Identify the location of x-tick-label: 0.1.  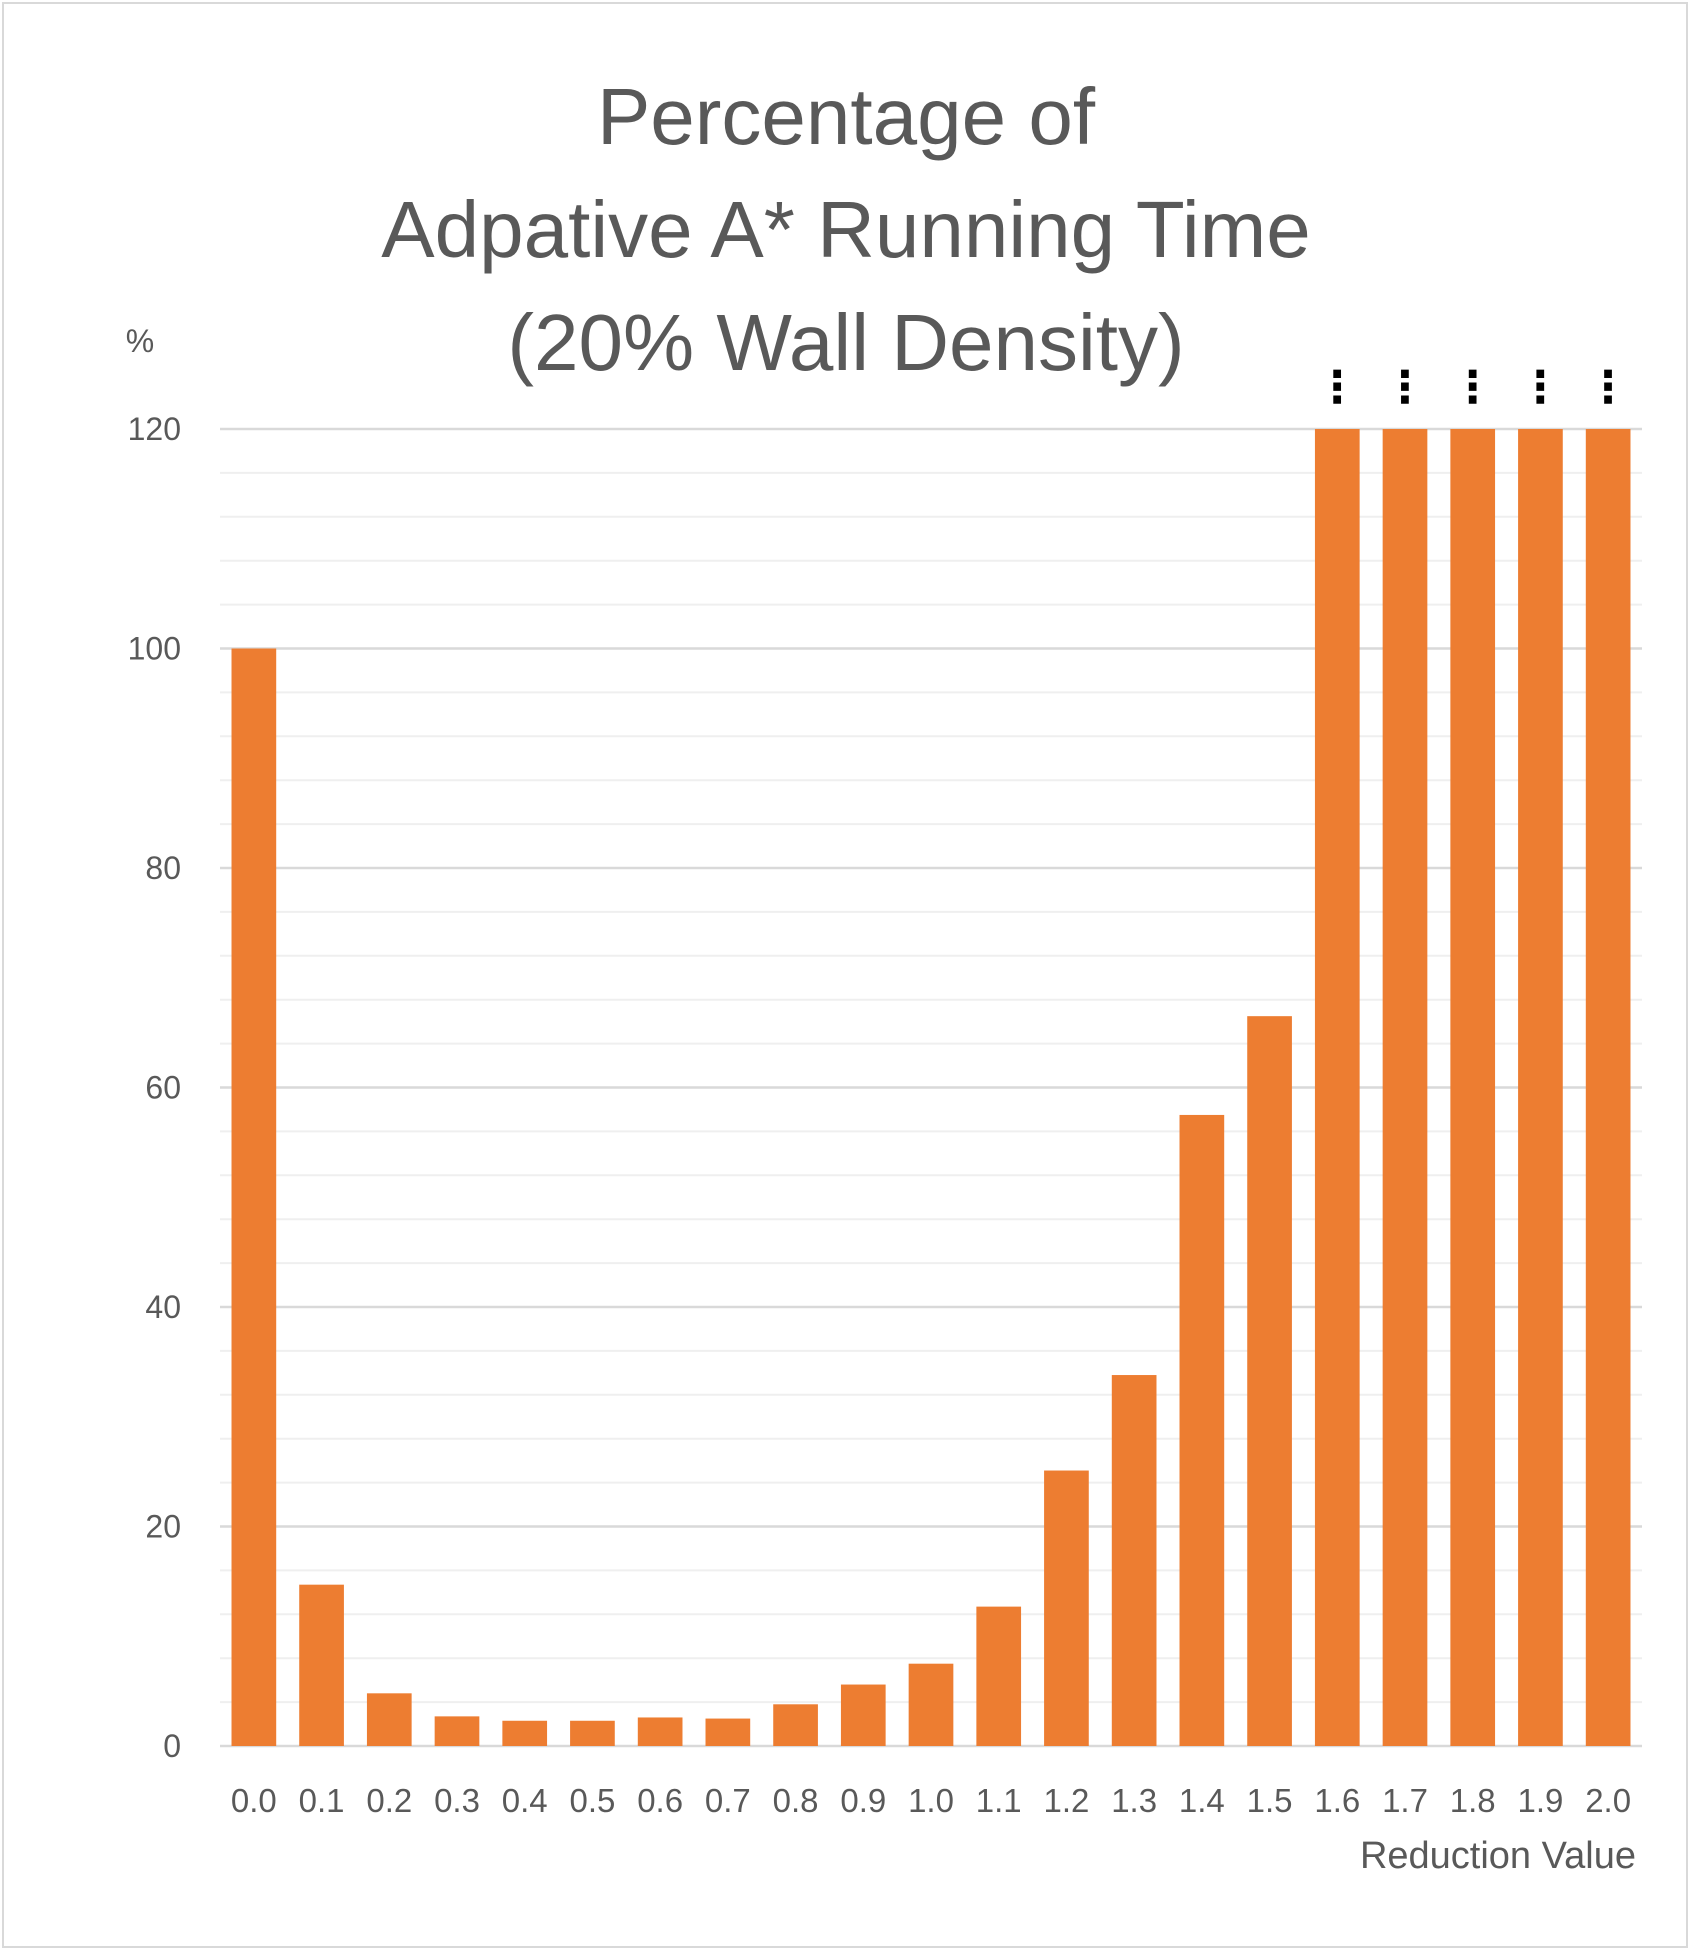
(322, 1800).